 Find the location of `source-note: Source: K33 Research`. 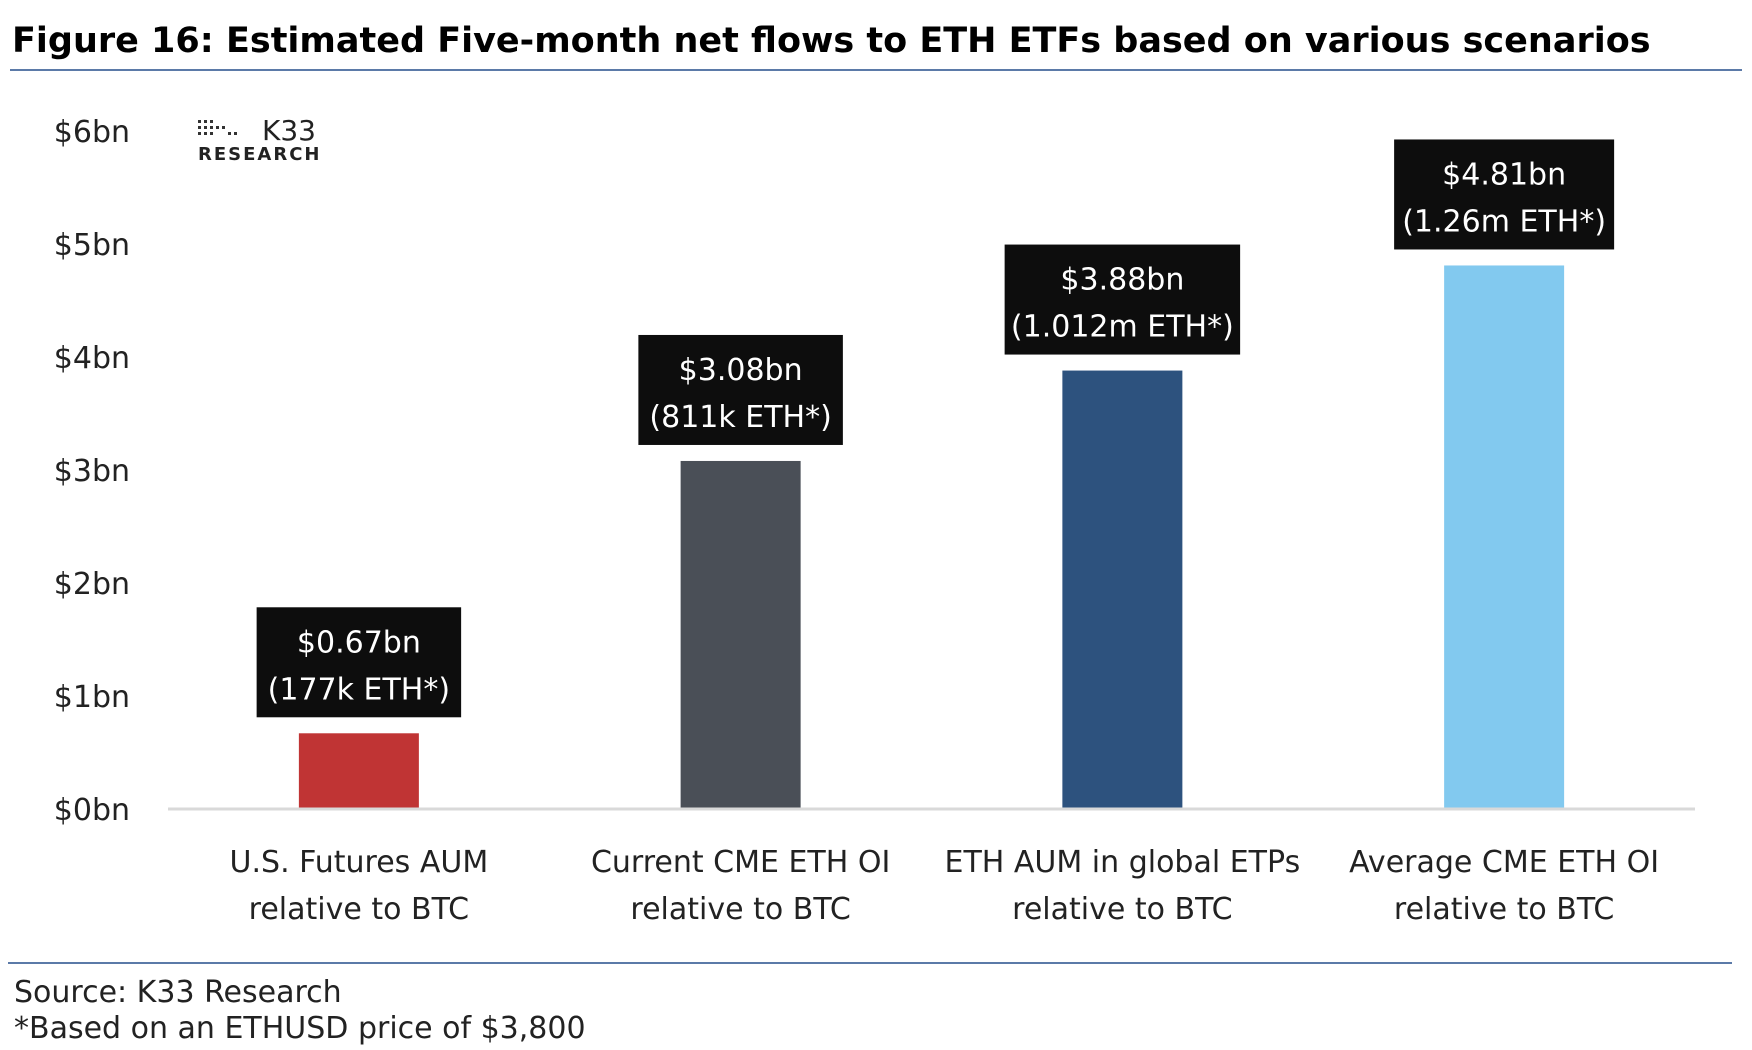

source-note: Source: K33 Research is located at coordinates (178, 992).